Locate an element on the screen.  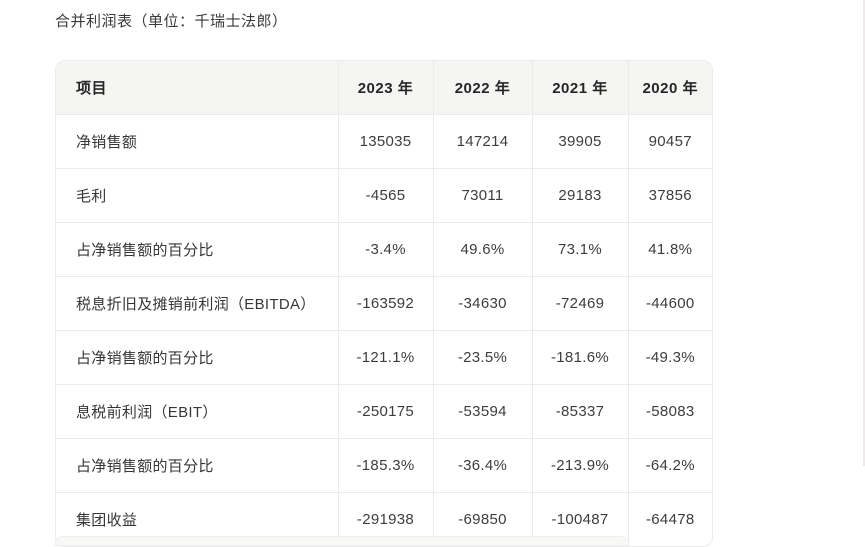
table-row: 息税前利润（EBIT） -250175 -53594 -85337 -58083 is located at coordinates (384, 411).